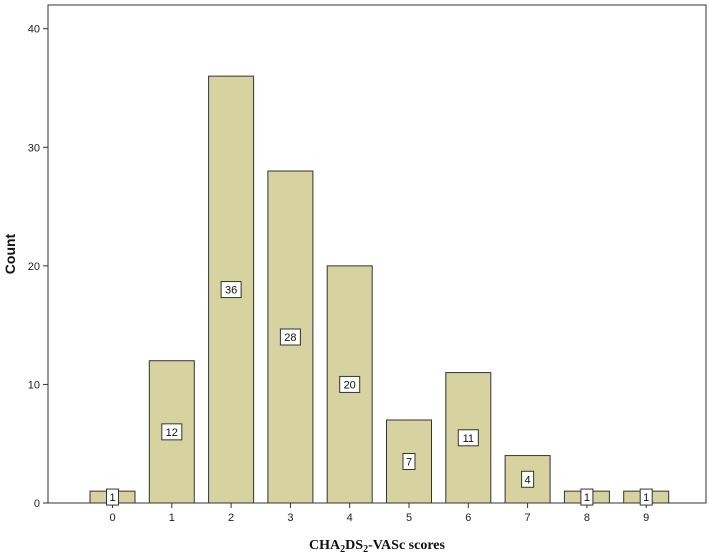  What do you see at coordinates (350, 518) in the screenshot?
I see `x-tick-label: 4` at bounding box center [350, 518].